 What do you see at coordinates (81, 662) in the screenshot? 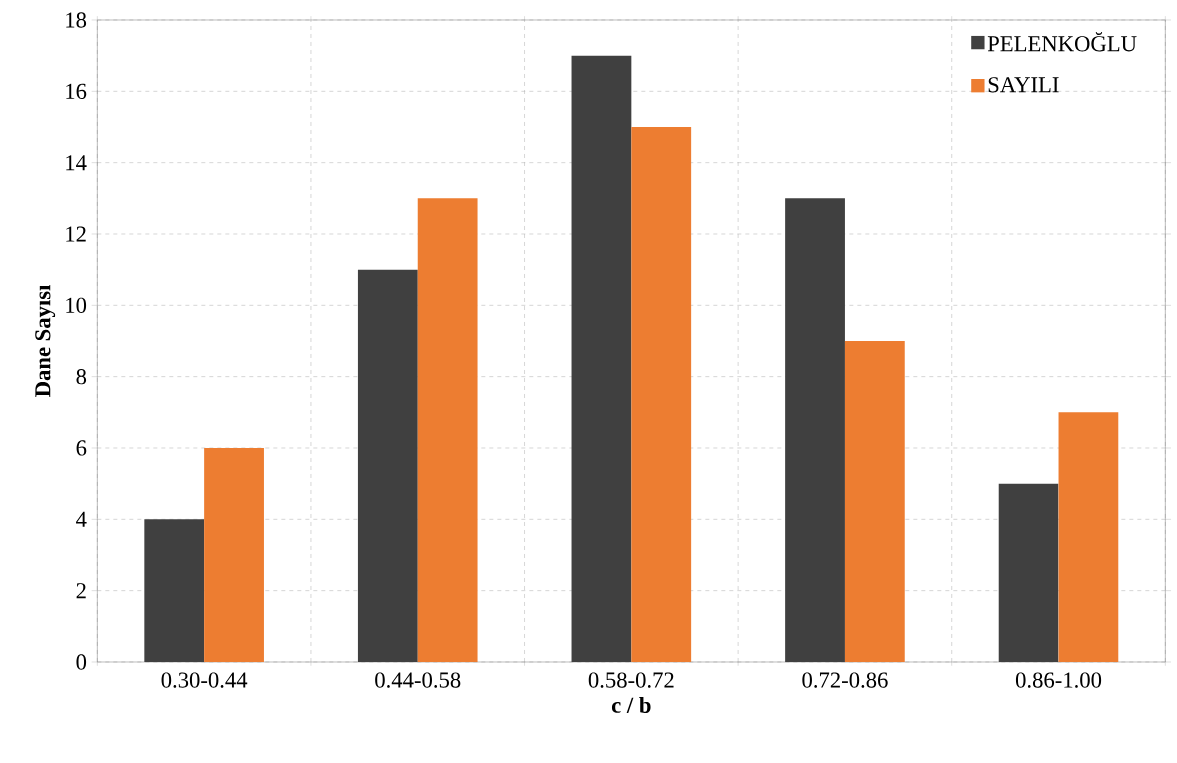
I see `y-tick-label: 0` at bounding box center [81, 662].